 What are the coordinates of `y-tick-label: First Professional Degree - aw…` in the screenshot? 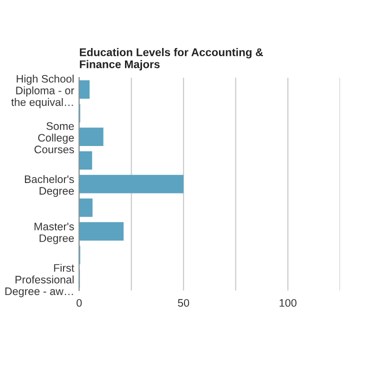 It's located at (39, 281).